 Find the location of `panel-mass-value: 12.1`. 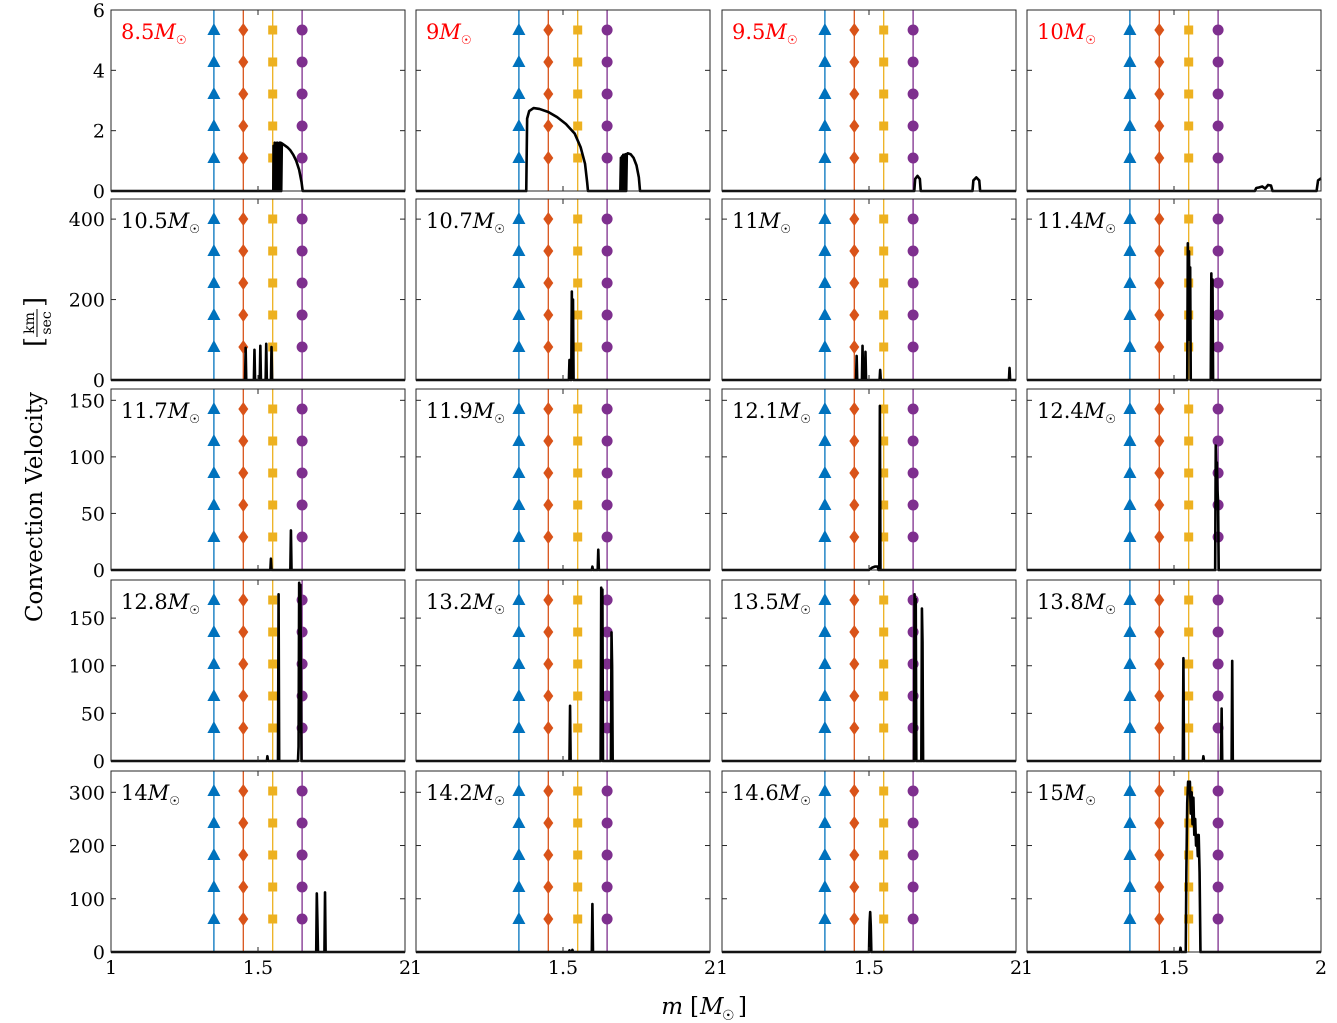

panel-mass-value: 12.1 is located at coordinates (755, 411).